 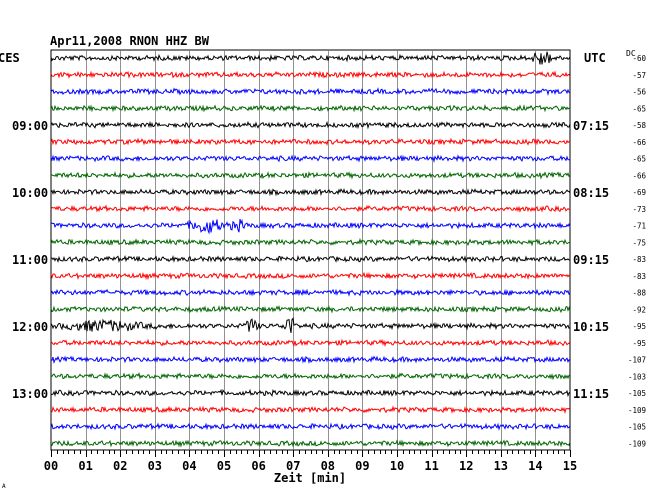 What do you see at coordinates (466, 466) in the screenshot?
I see `x-tick-label: 12` at bounding box center [466, 466].